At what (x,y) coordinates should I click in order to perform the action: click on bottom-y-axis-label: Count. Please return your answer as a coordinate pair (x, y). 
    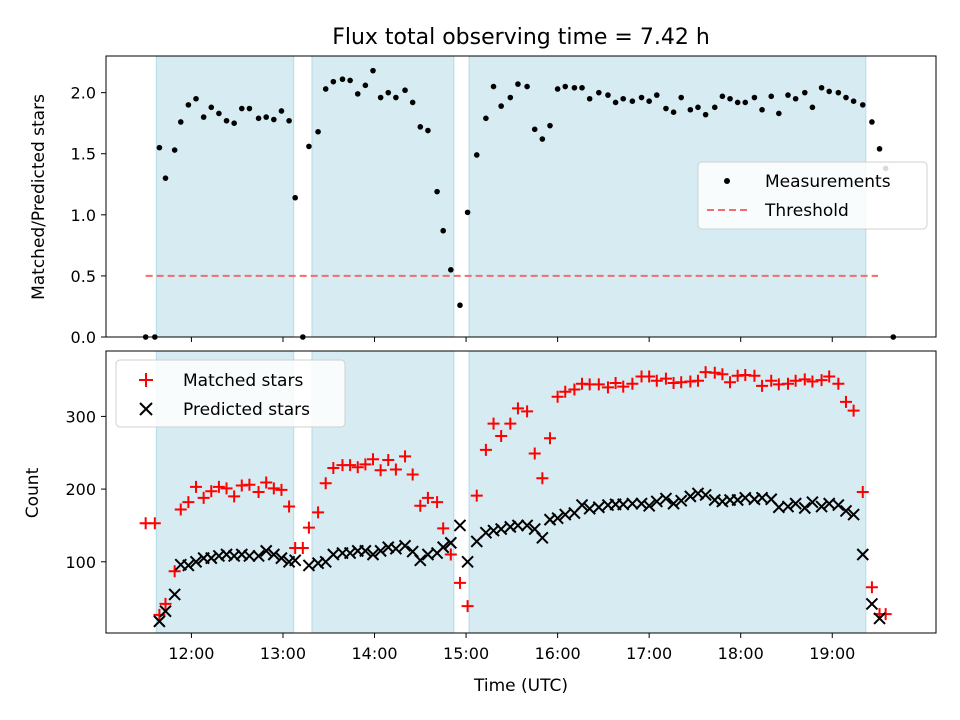
    Looking at the image, I should click on (33, 492).